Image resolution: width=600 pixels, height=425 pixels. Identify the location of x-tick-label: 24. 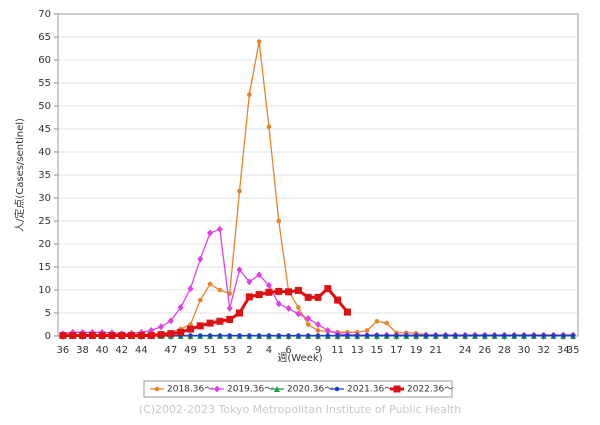
(465, 350).